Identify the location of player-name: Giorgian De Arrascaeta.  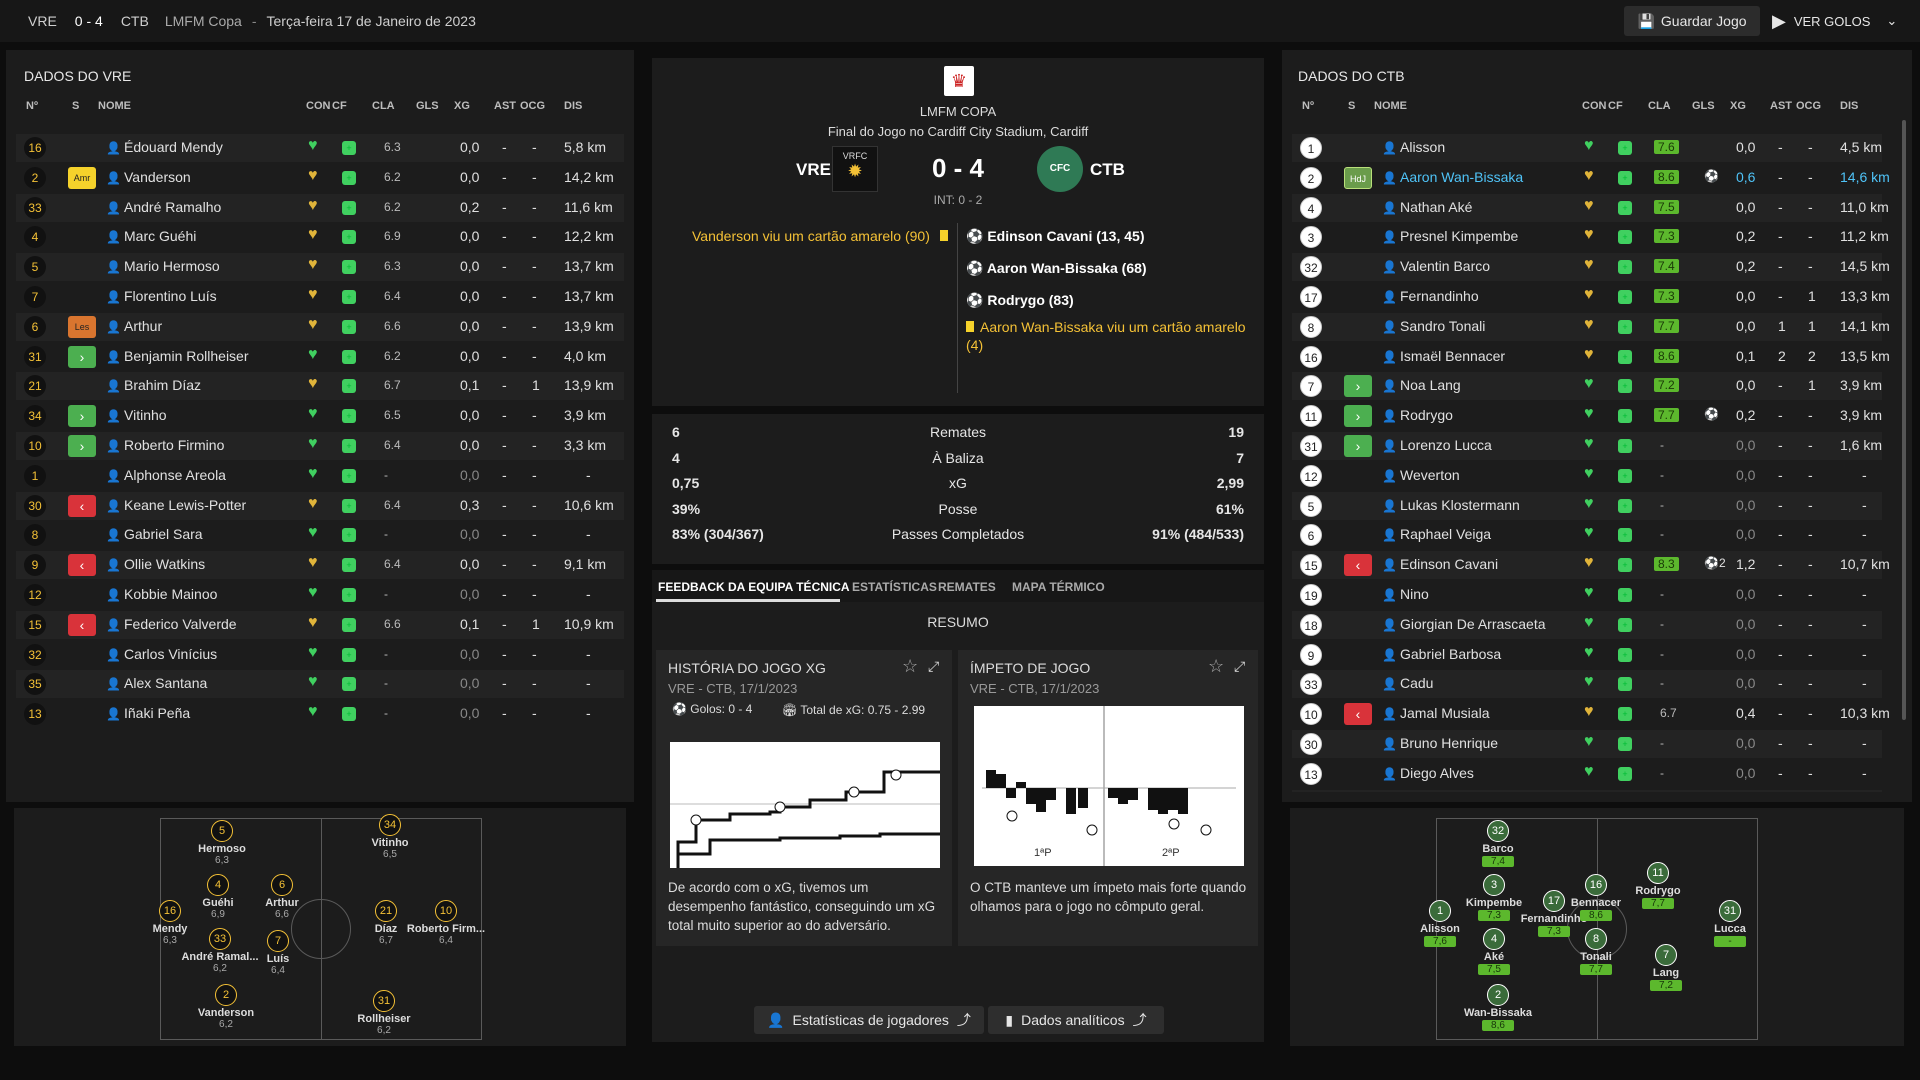
(1473, 623).